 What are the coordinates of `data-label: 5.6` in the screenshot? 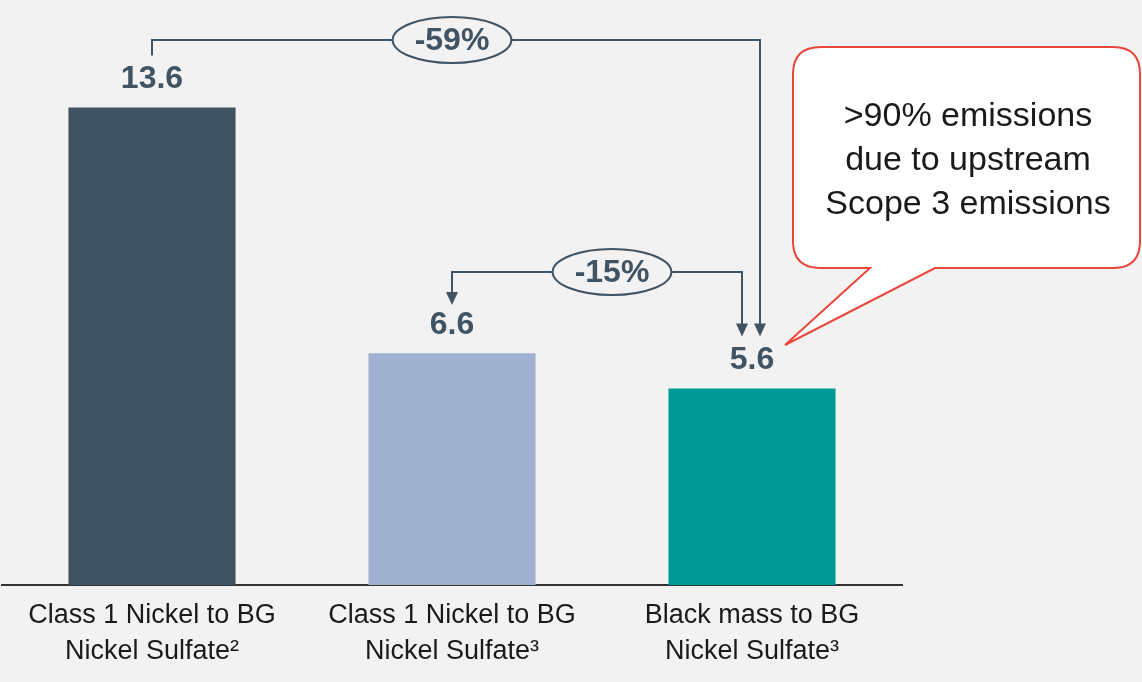 It's located at (752, 358).